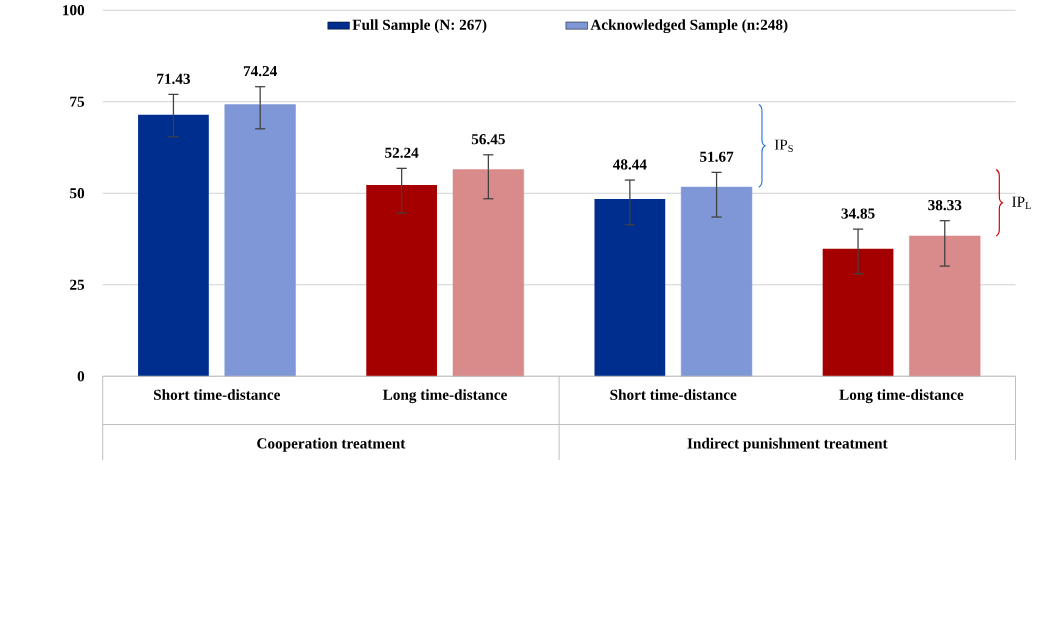  Describe the element at coordinates (783, 146) in the screenshot. I see `annotation: IP$_{S}$` at that location.